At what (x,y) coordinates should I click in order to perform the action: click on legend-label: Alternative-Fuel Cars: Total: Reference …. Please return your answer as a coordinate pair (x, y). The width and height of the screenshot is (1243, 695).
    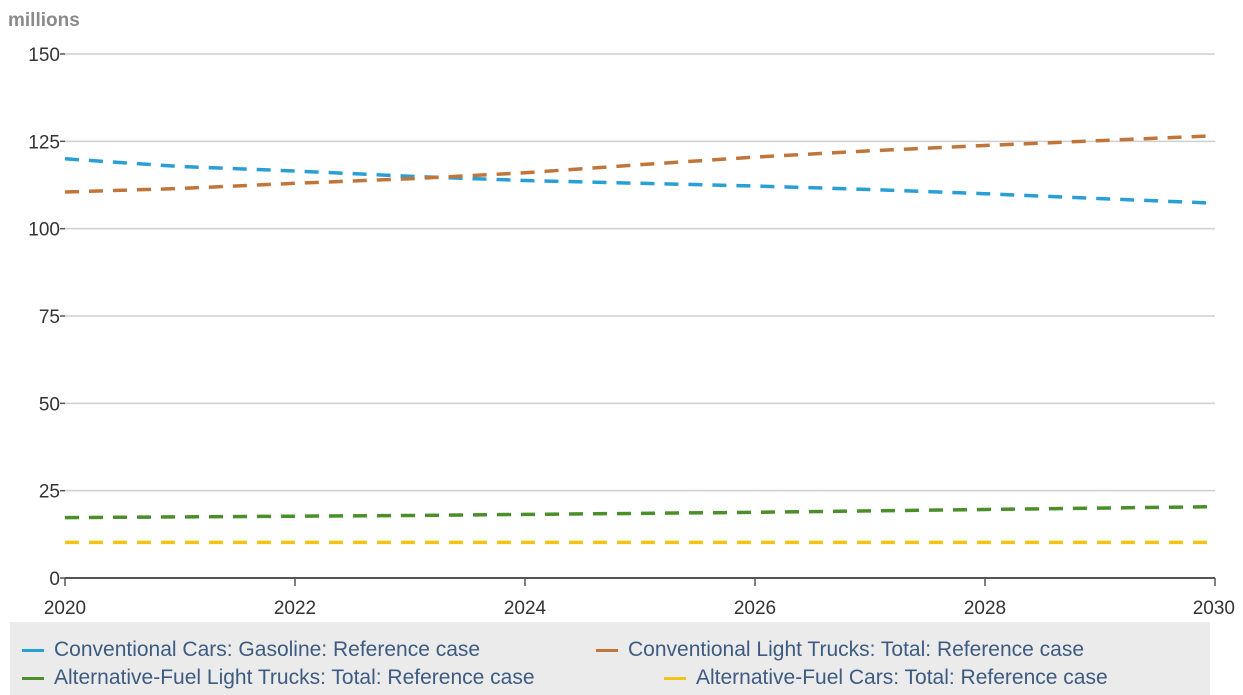
    Looking at the image, I should click on (902, 677).